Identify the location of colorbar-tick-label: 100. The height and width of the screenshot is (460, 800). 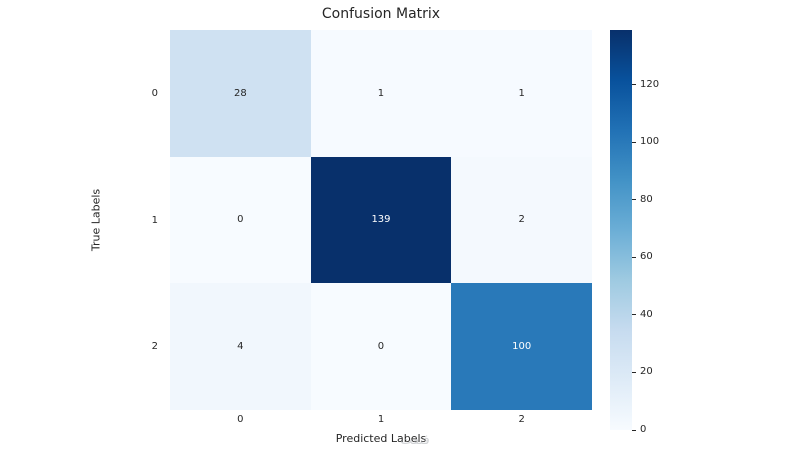
(650, 142).